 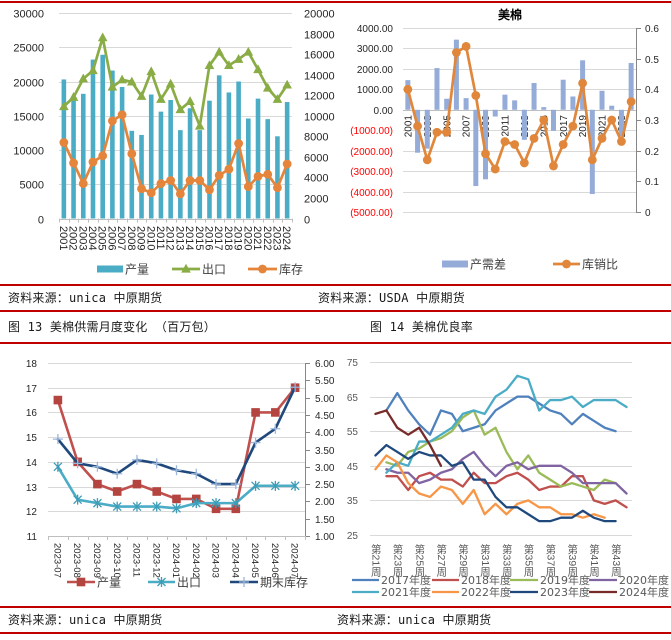 What do you see at coordinates (32, 537) in the screenshot?
I see `y-left-tick-label: 11` at bounding box center [32, 537].